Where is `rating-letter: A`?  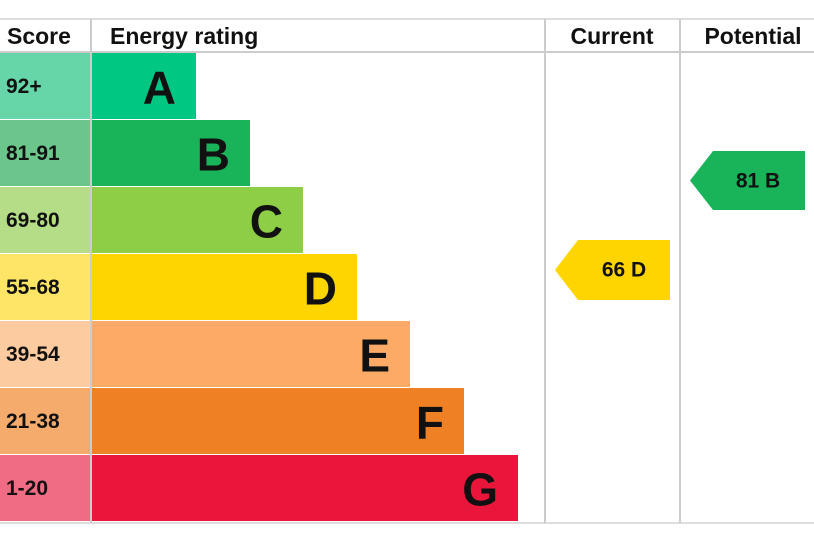
rating-letter: A is located at coordinates (159, 88).